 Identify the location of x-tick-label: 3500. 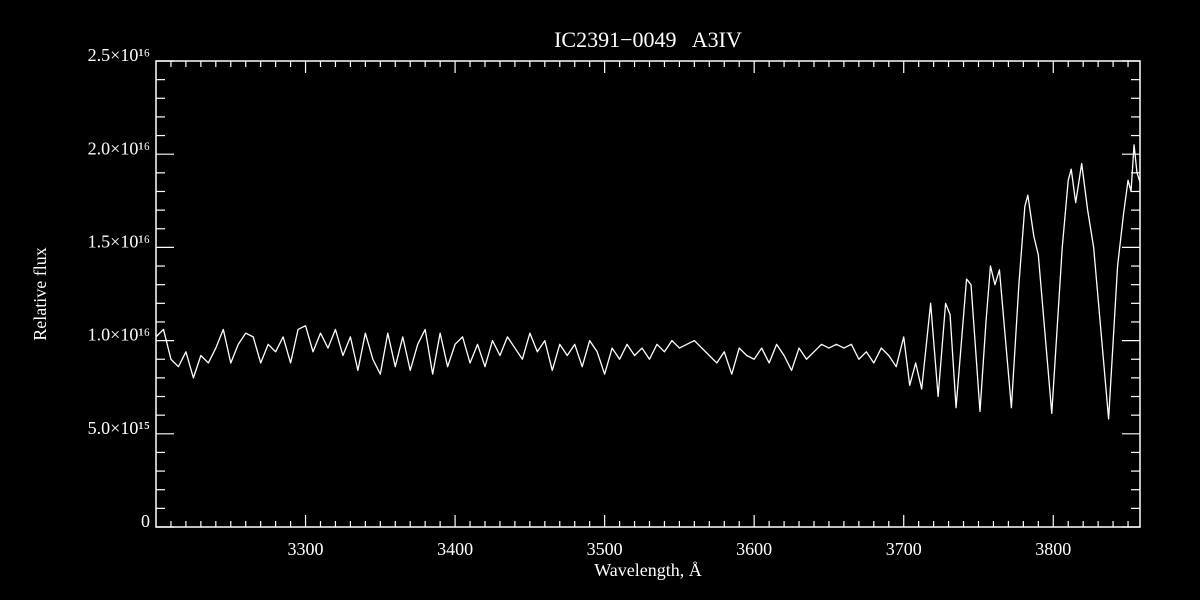
(605, 549).